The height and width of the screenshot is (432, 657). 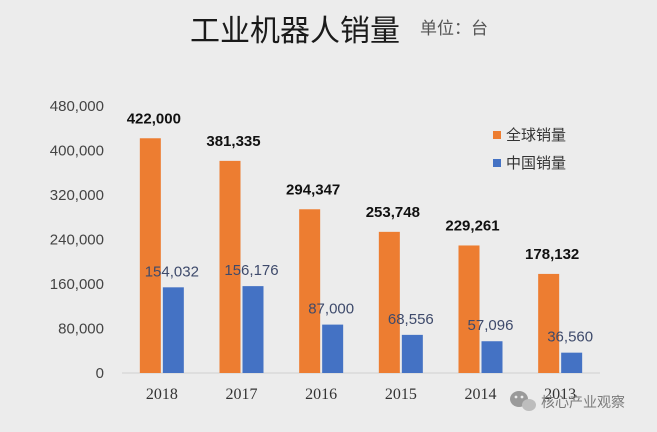 What do you see at coordinates (310, 291) in the screenshot?
I see `bar-global-2016` at bounding box center [310, 291].